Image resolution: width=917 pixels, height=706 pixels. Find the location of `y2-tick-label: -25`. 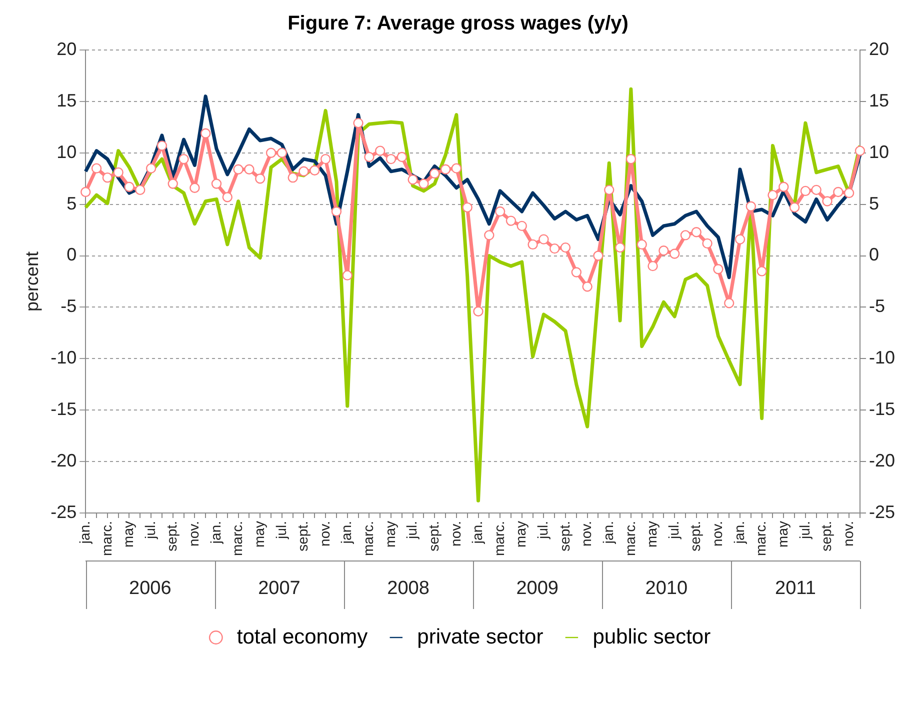

y2-tick-label: -25 is located at coordinates (881, 512).